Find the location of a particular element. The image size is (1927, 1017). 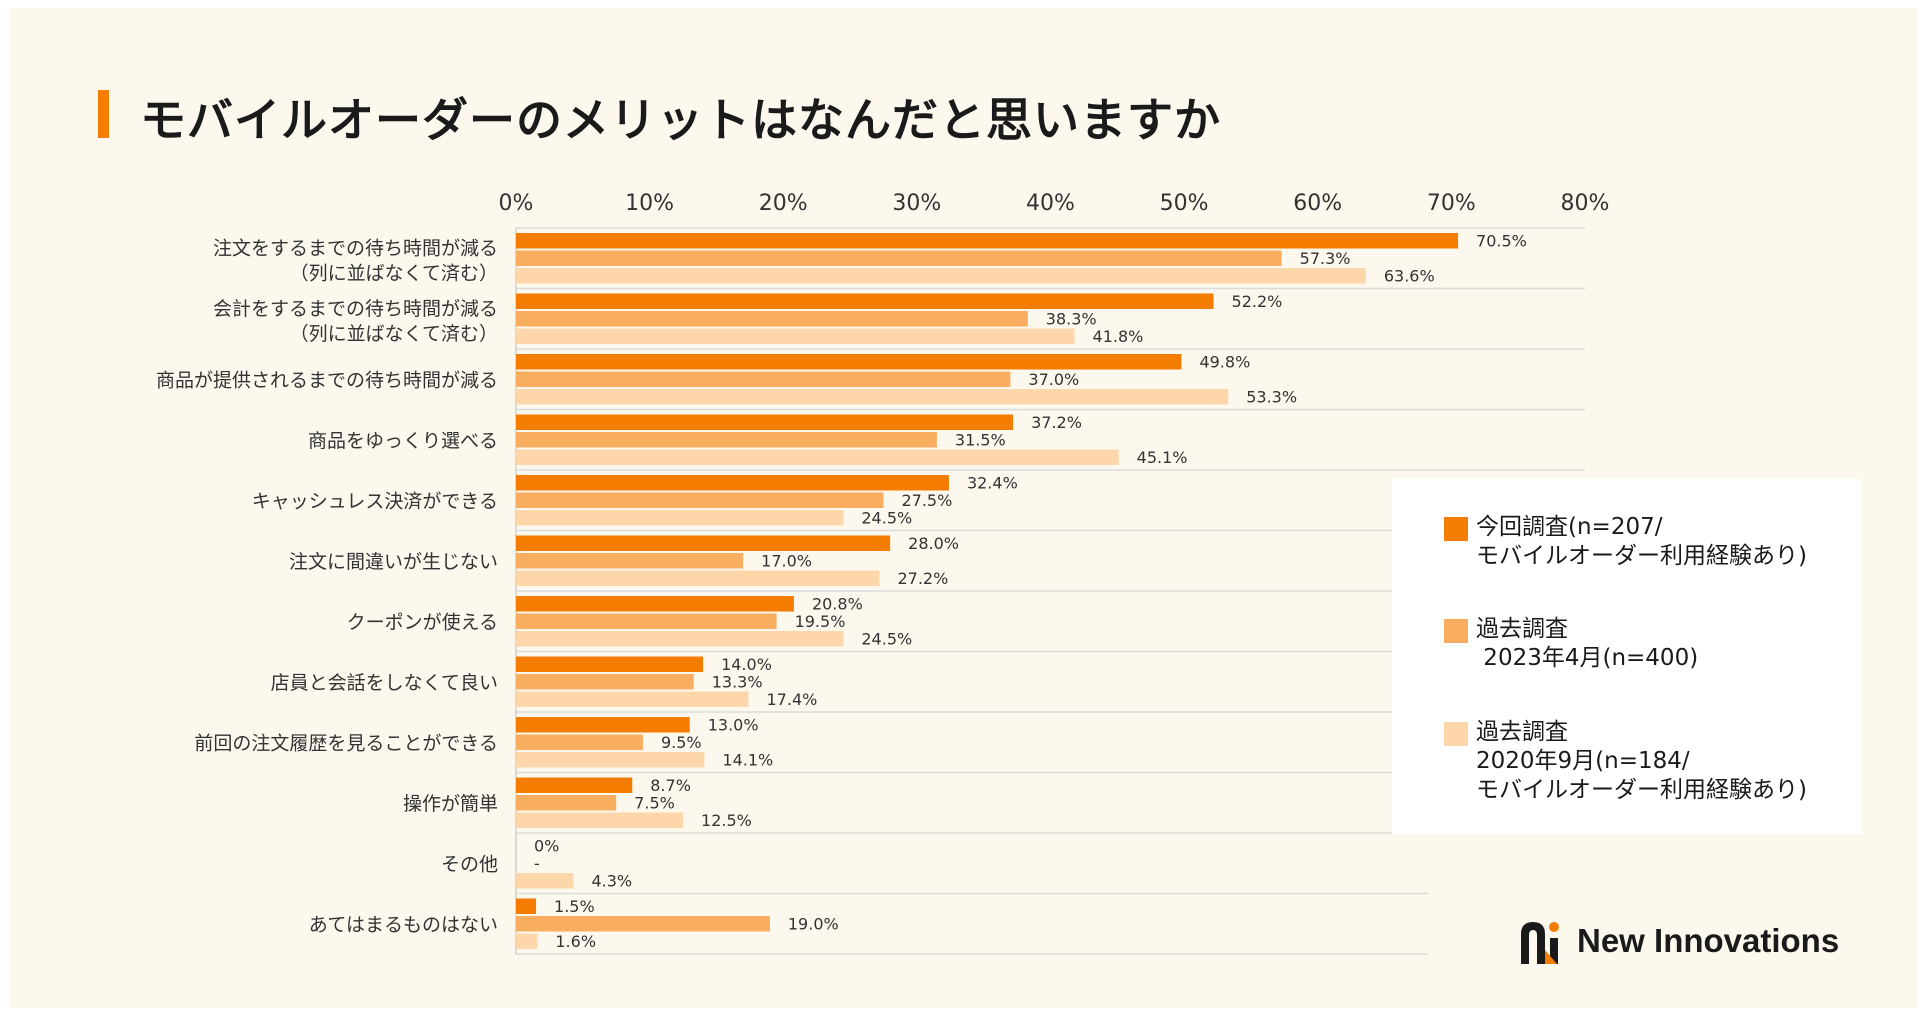

data-label: 8.7% is located at coordinates (670, 785).